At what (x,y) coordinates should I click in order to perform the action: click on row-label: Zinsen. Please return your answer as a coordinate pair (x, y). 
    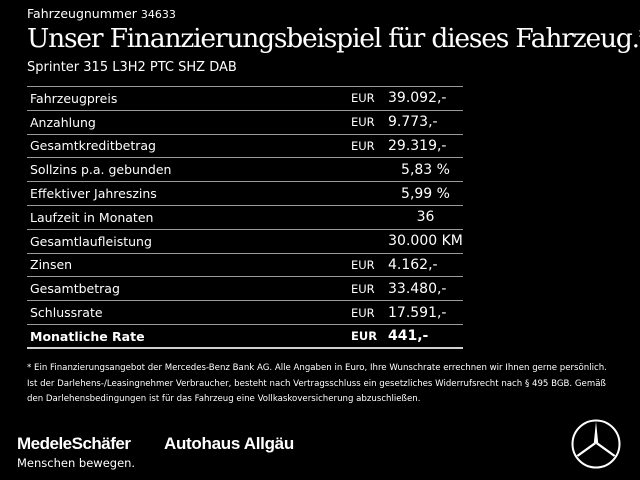
    Looking at the image, I should click on (51, 265).